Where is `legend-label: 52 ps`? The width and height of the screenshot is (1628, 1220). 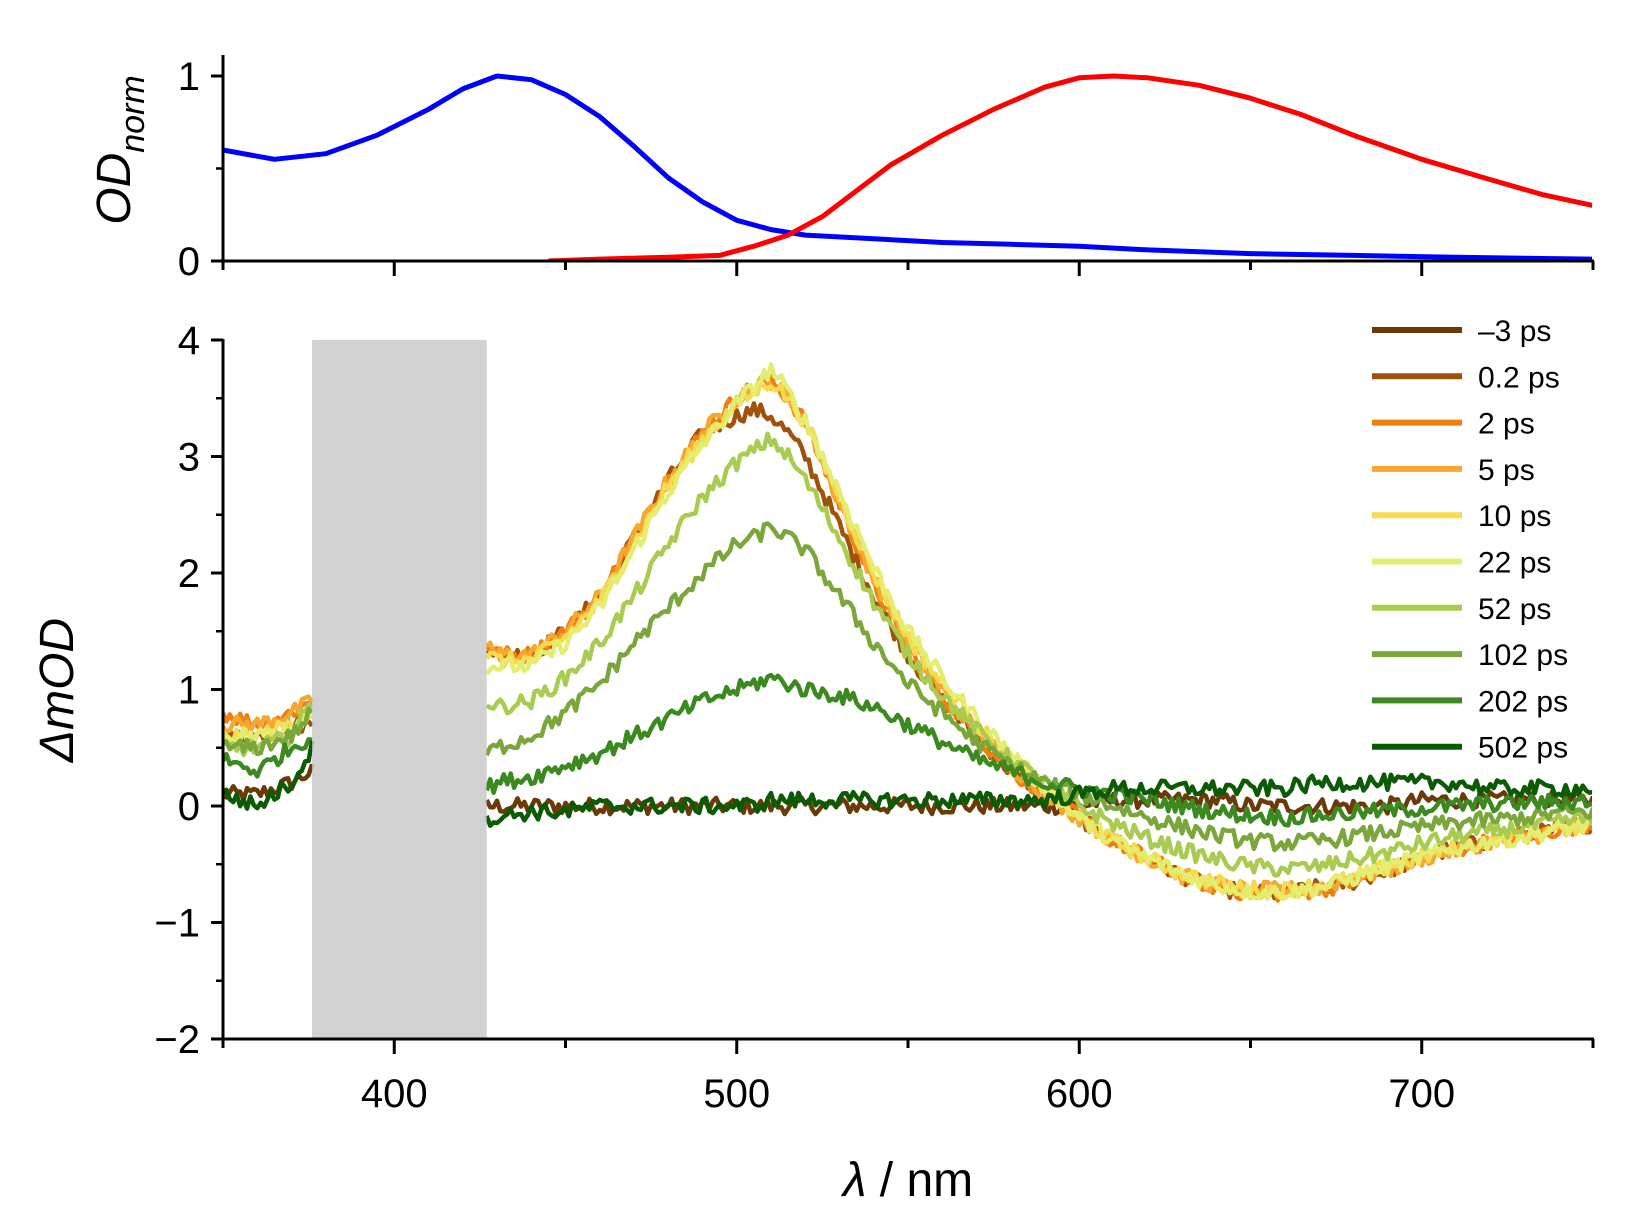 legend-label: 52 ps is located at coordinates (1514, 609).